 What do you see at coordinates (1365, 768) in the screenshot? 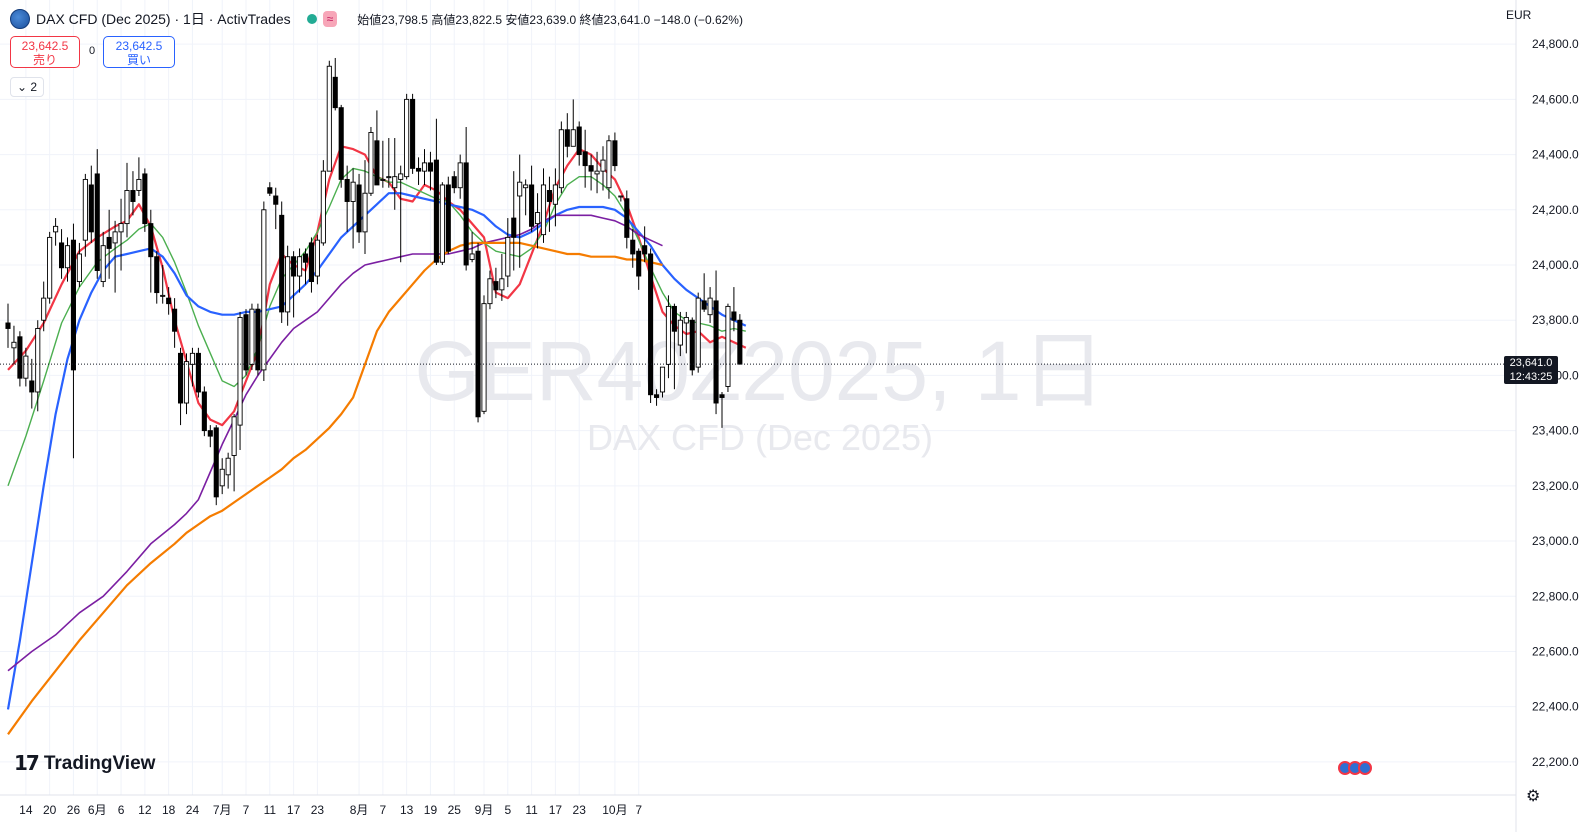
I see `event-flag-icon` at bounding box center [1365, 768].